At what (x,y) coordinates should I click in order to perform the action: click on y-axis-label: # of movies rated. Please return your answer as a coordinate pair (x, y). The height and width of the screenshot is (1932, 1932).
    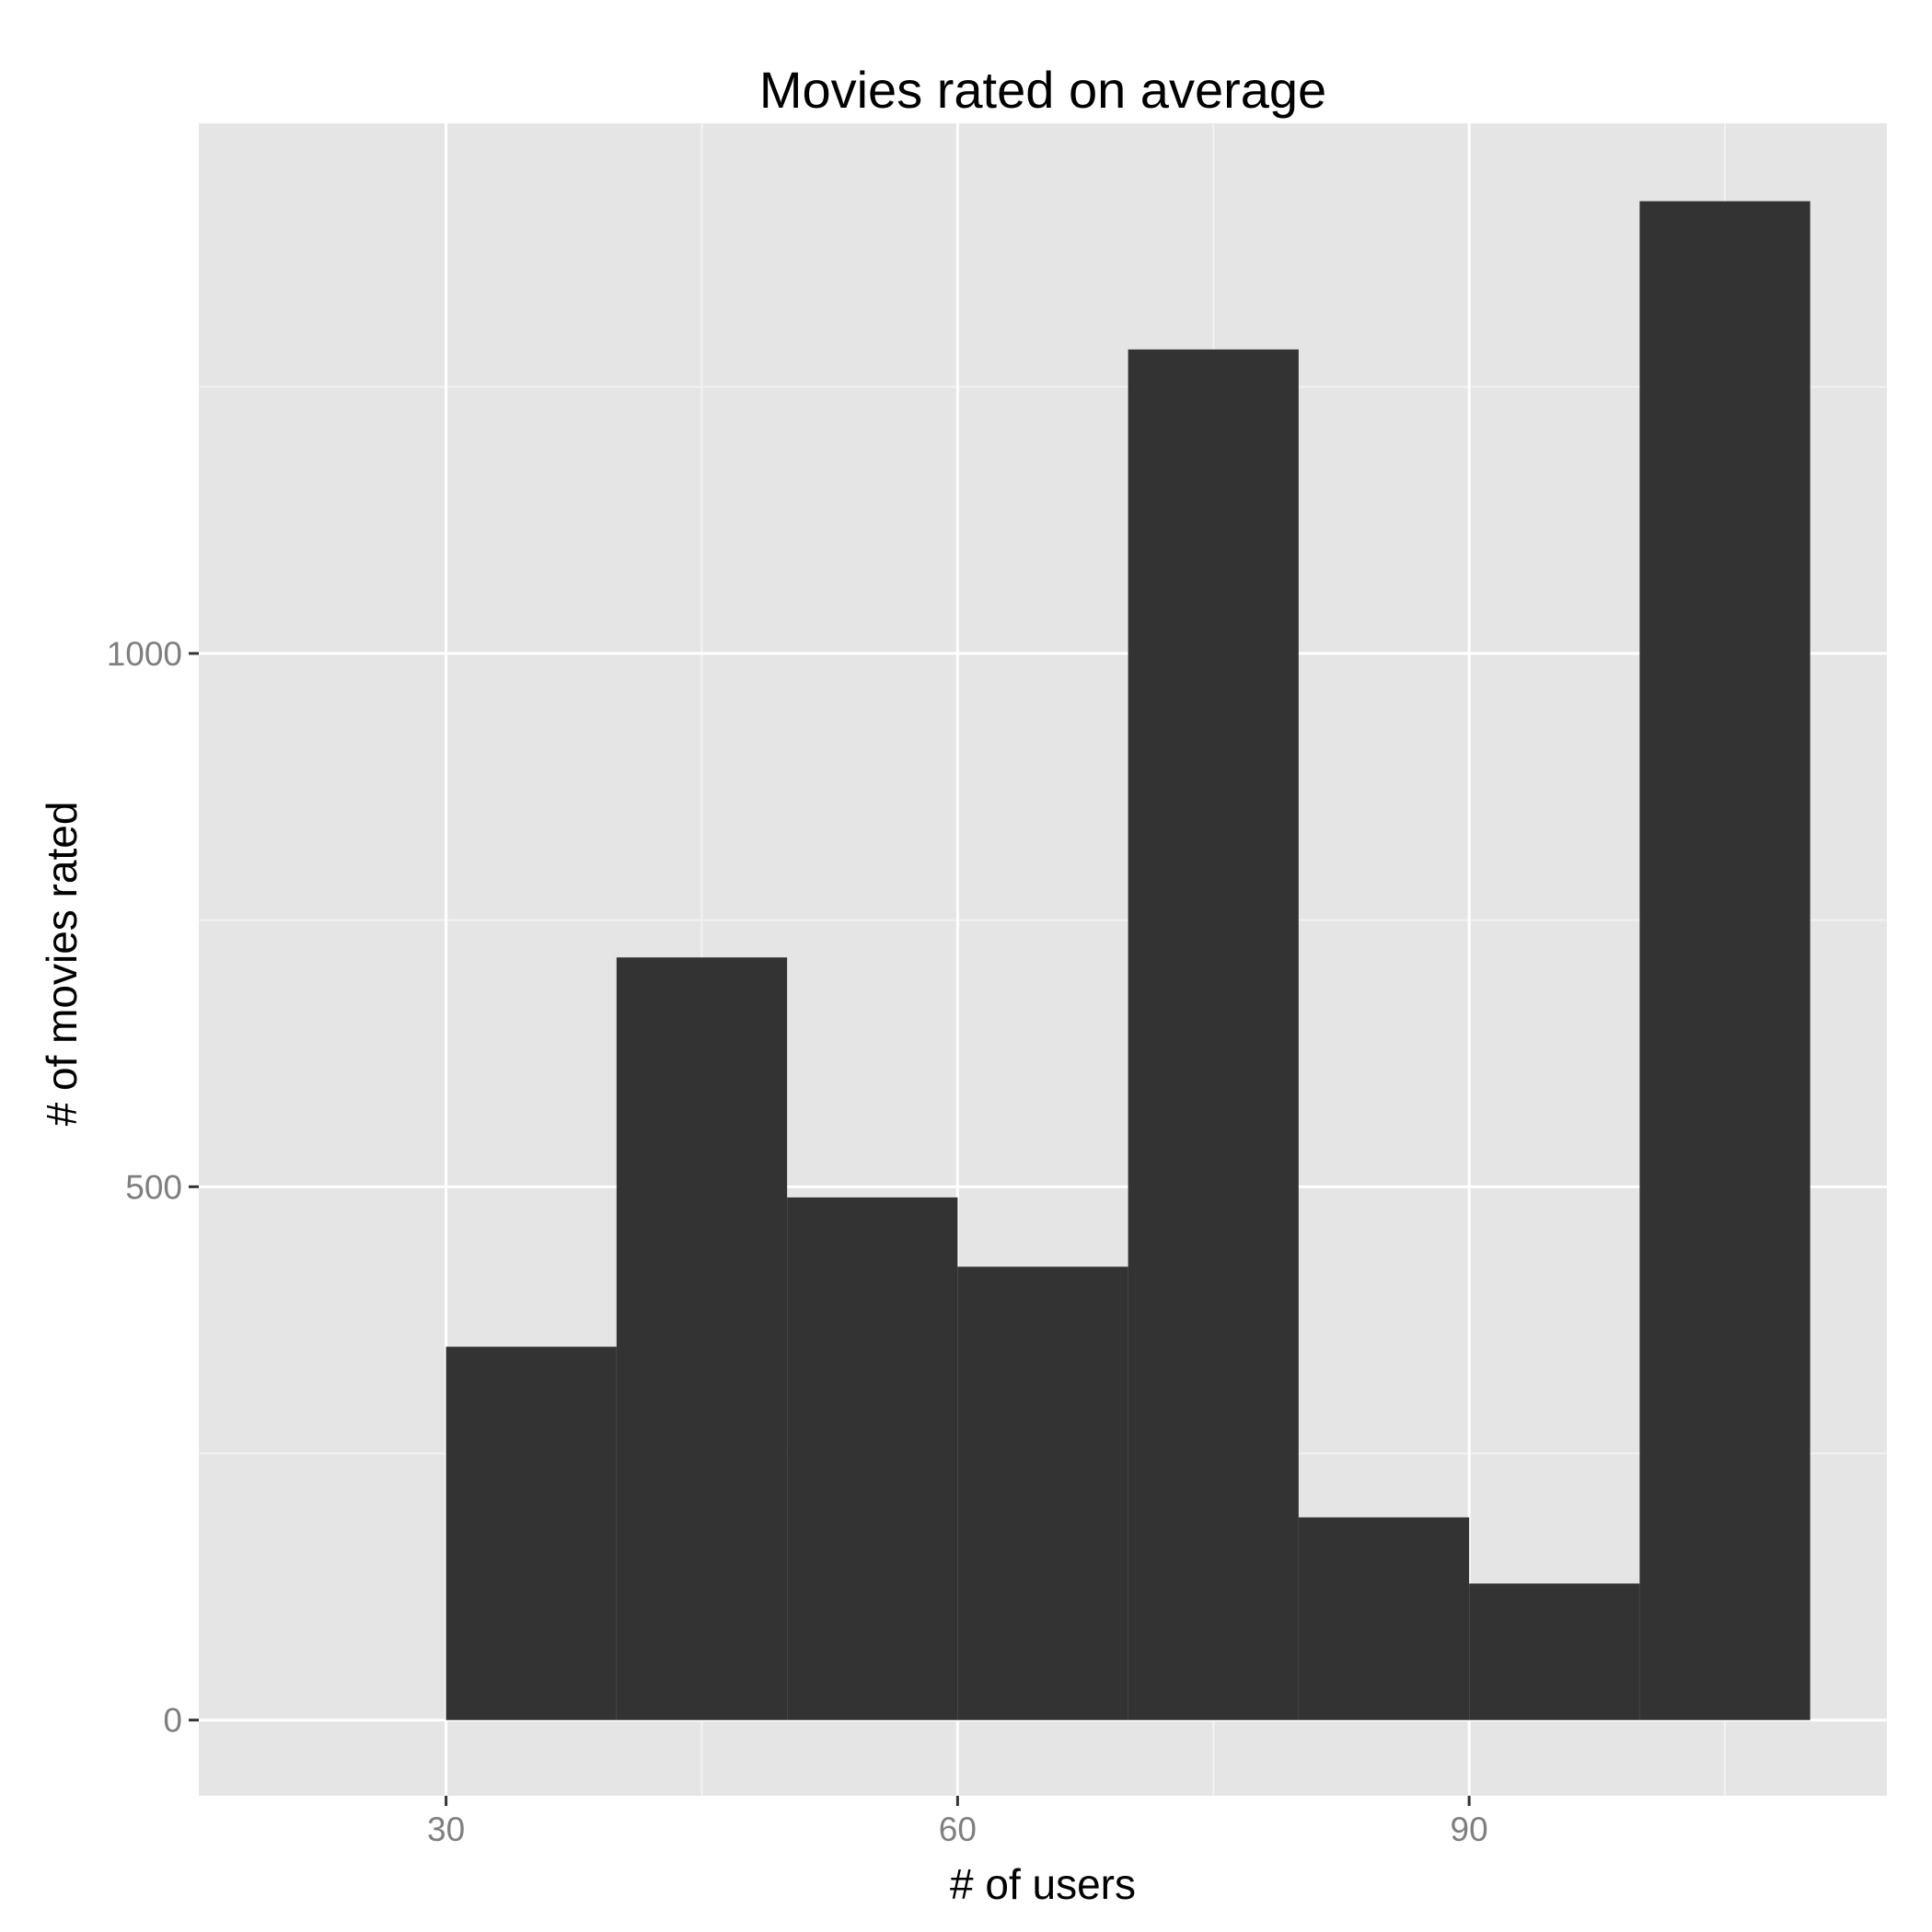
    Looking at the image, I should click on (62, 965).